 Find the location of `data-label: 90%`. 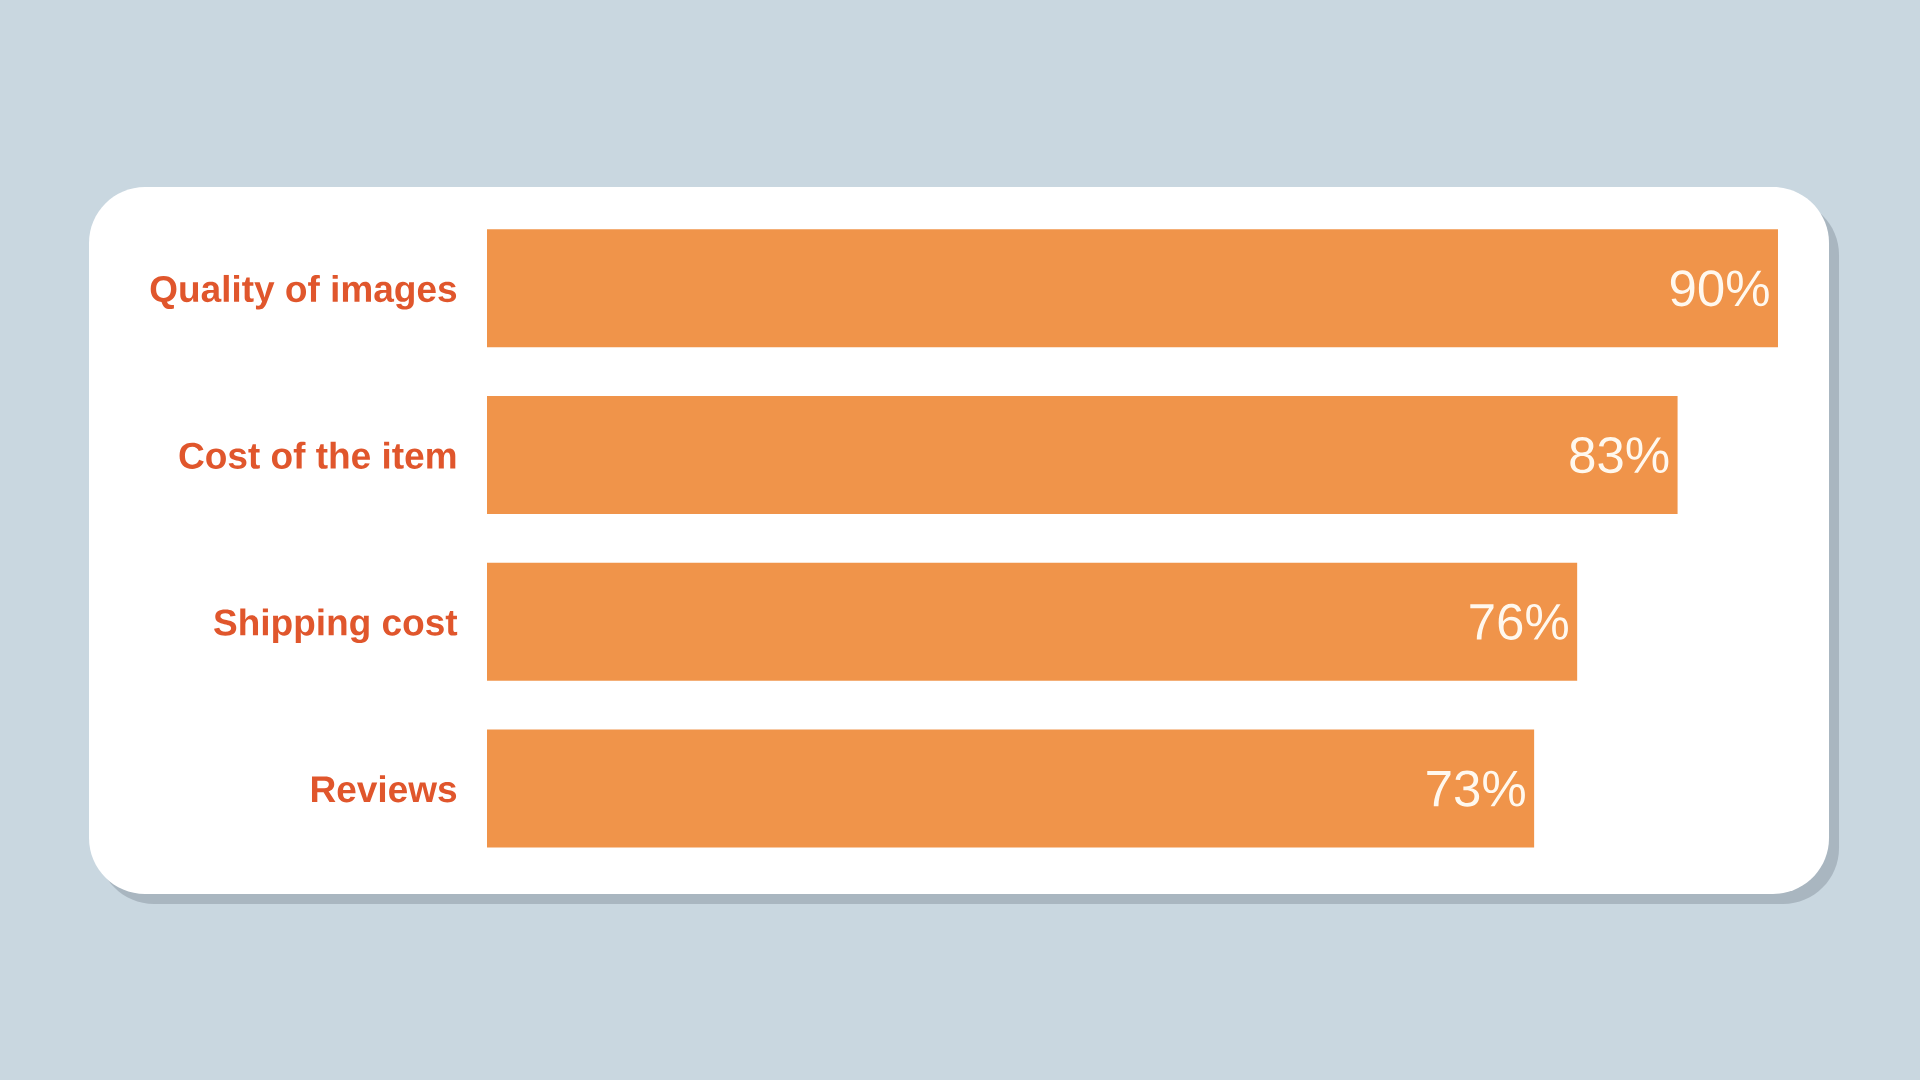

data-label: 90% is located at coordinates (1719, 288).